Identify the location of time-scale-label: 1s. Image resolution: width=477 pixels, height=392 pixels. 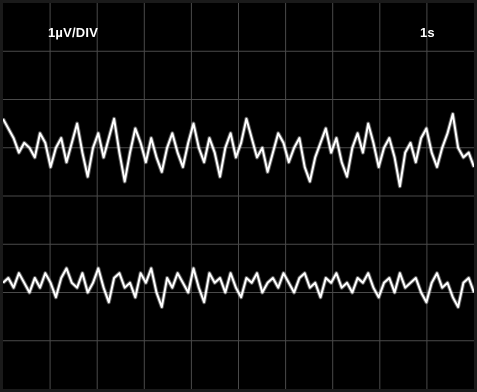
(427, 32).